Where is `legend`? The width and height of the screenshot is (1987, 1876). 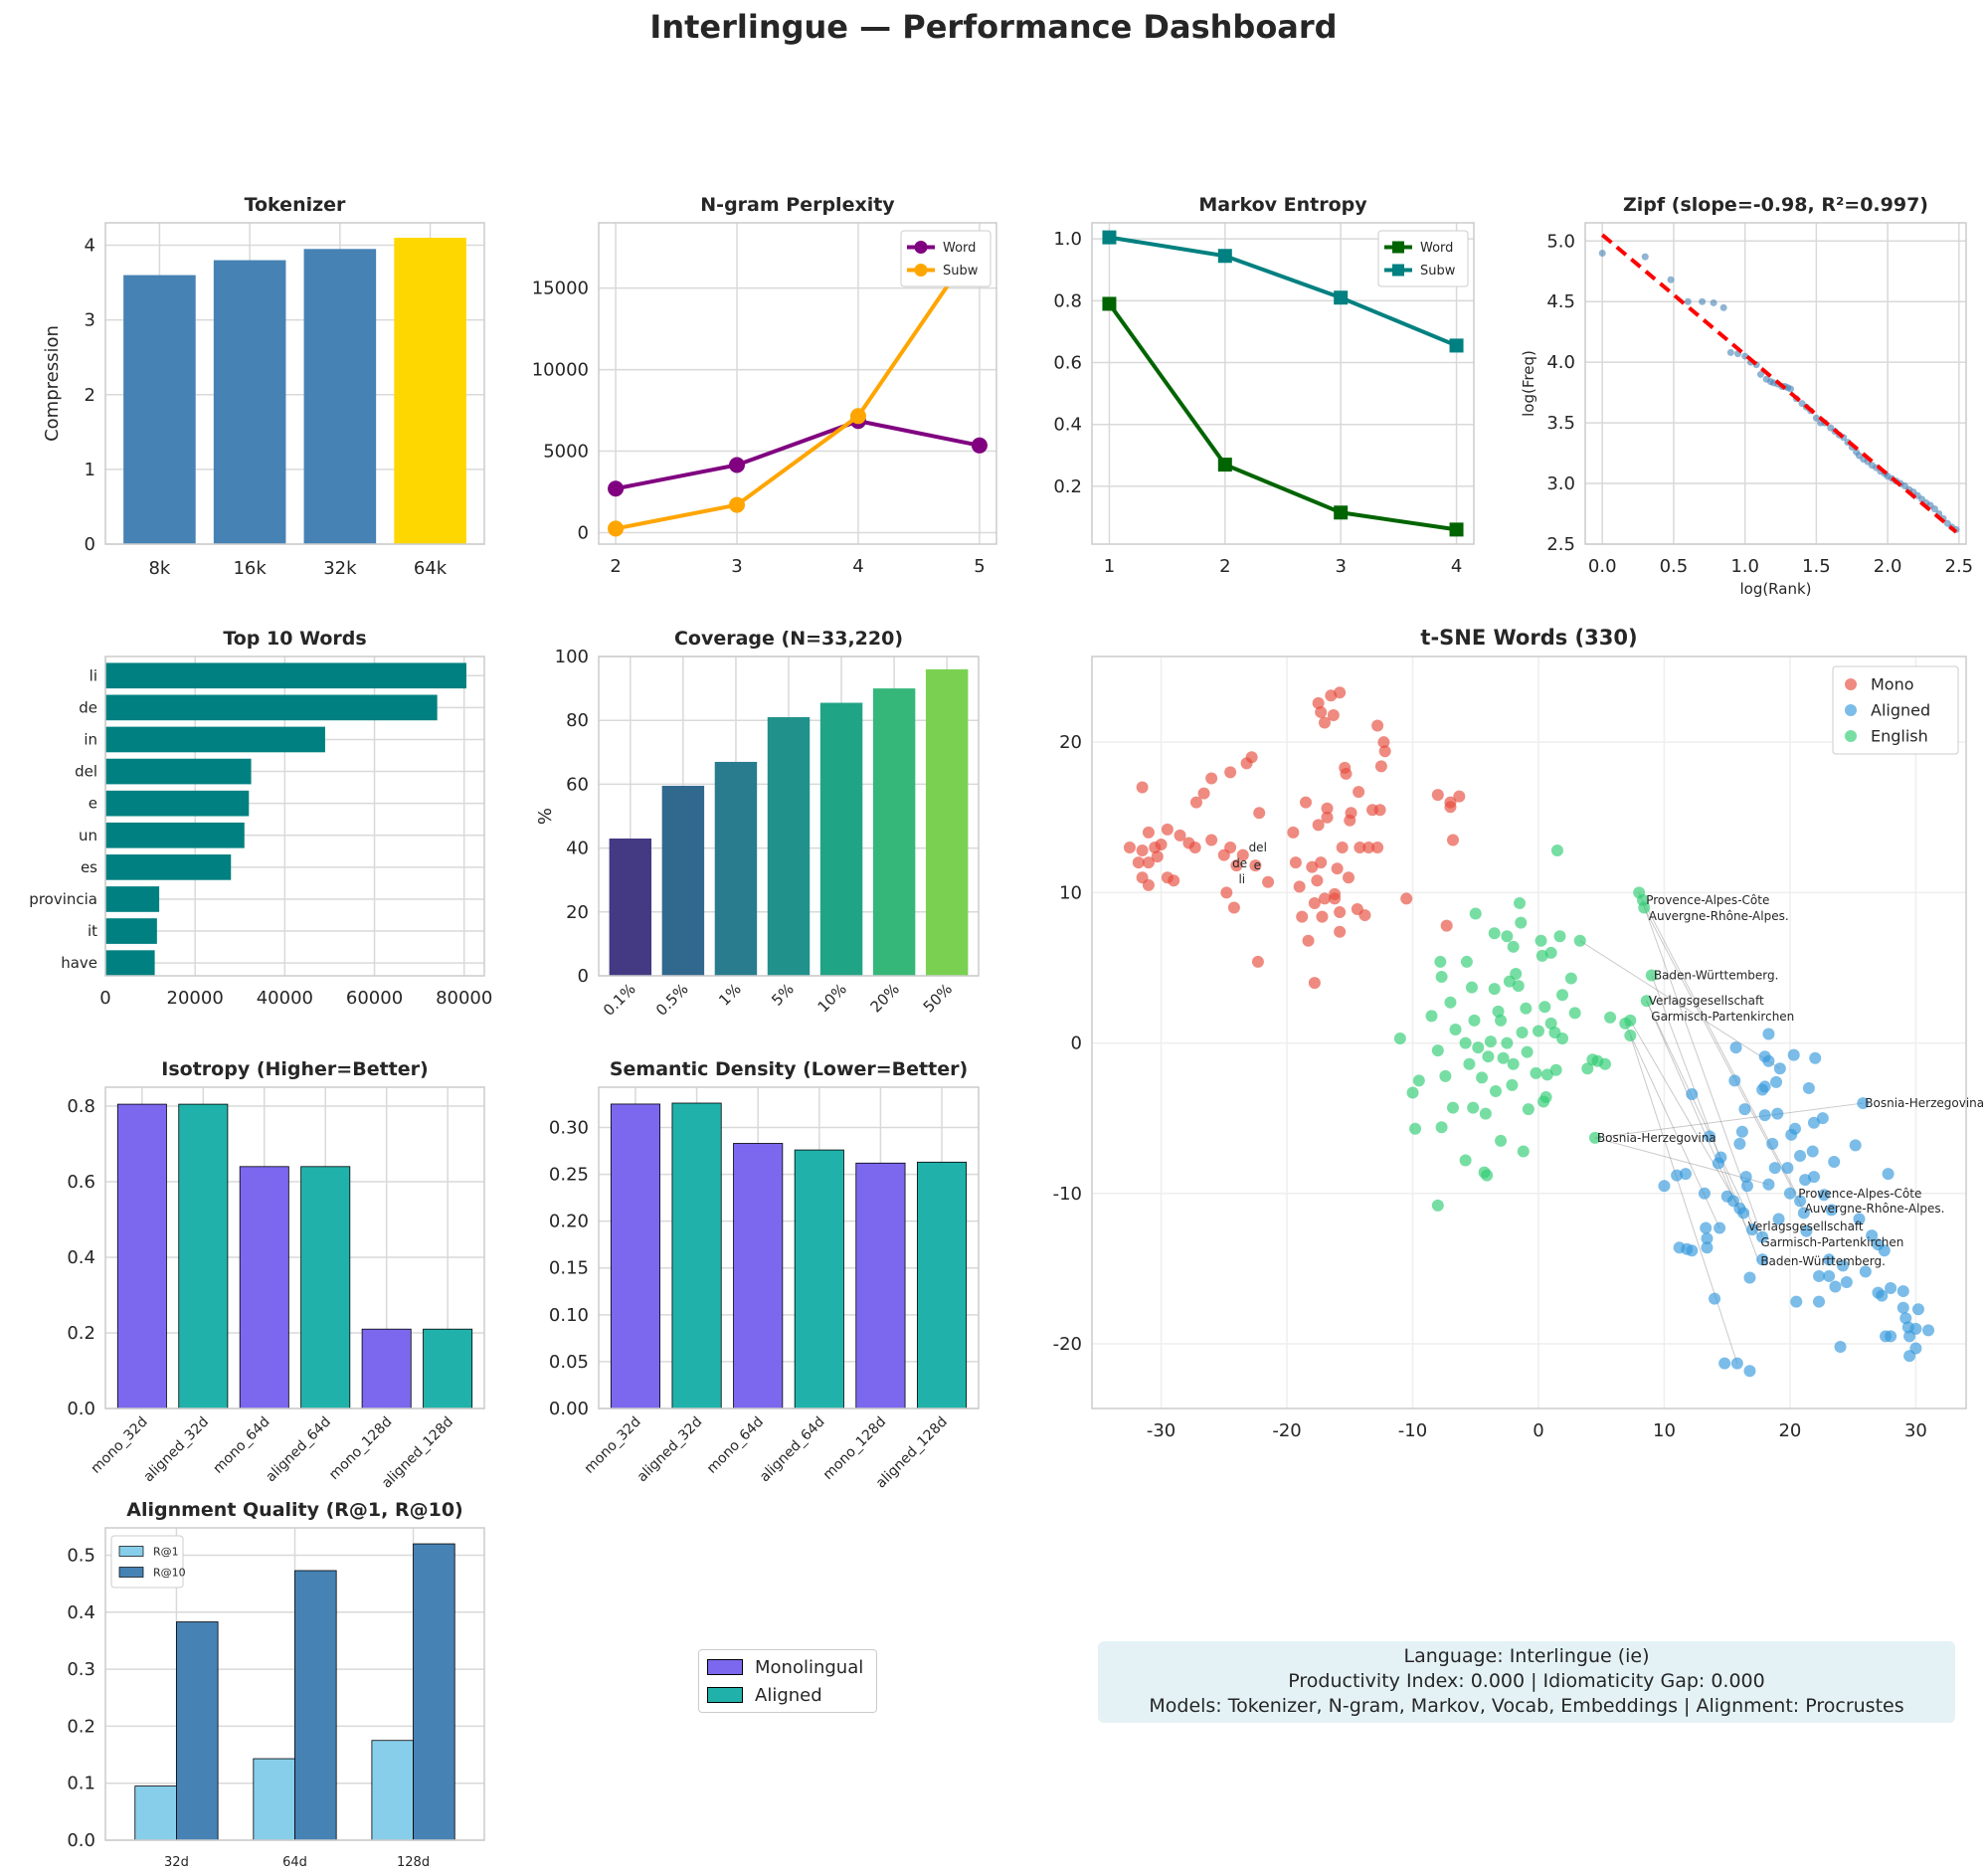 legend is located at coordinates (147, 1562).